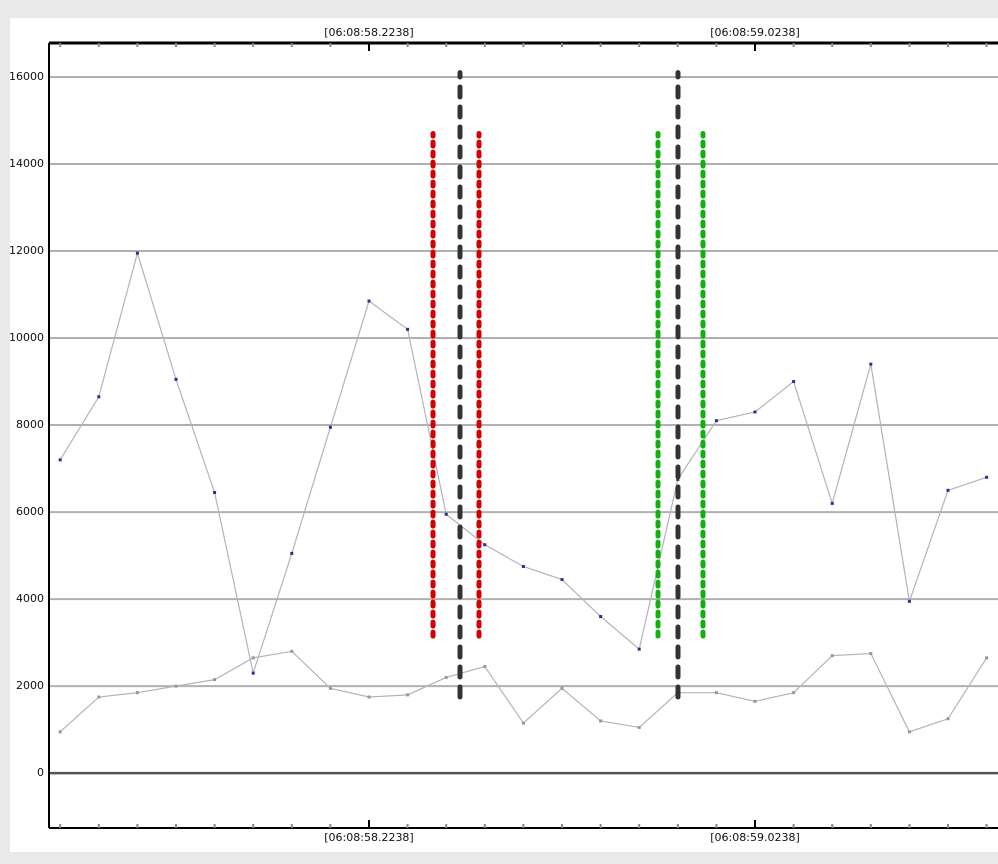 The height and width of the screenshot is (864, 998). I want to click on x-tick-label-bottom: [06:08:59.0238], so click(754, 837).